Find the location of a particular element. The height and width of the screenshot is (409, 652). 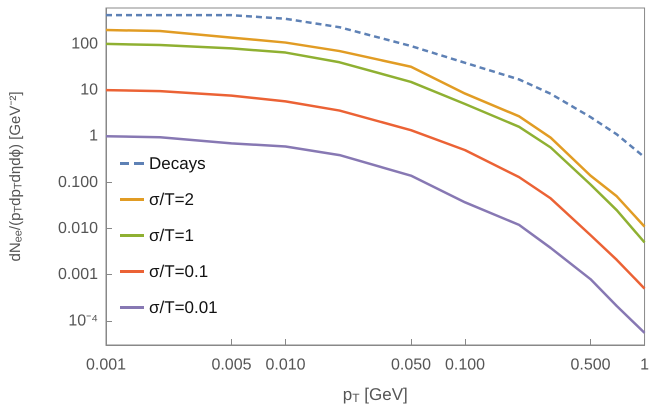

y-tick-label: 10⁻⁴ is located at coordinates (83, 321).